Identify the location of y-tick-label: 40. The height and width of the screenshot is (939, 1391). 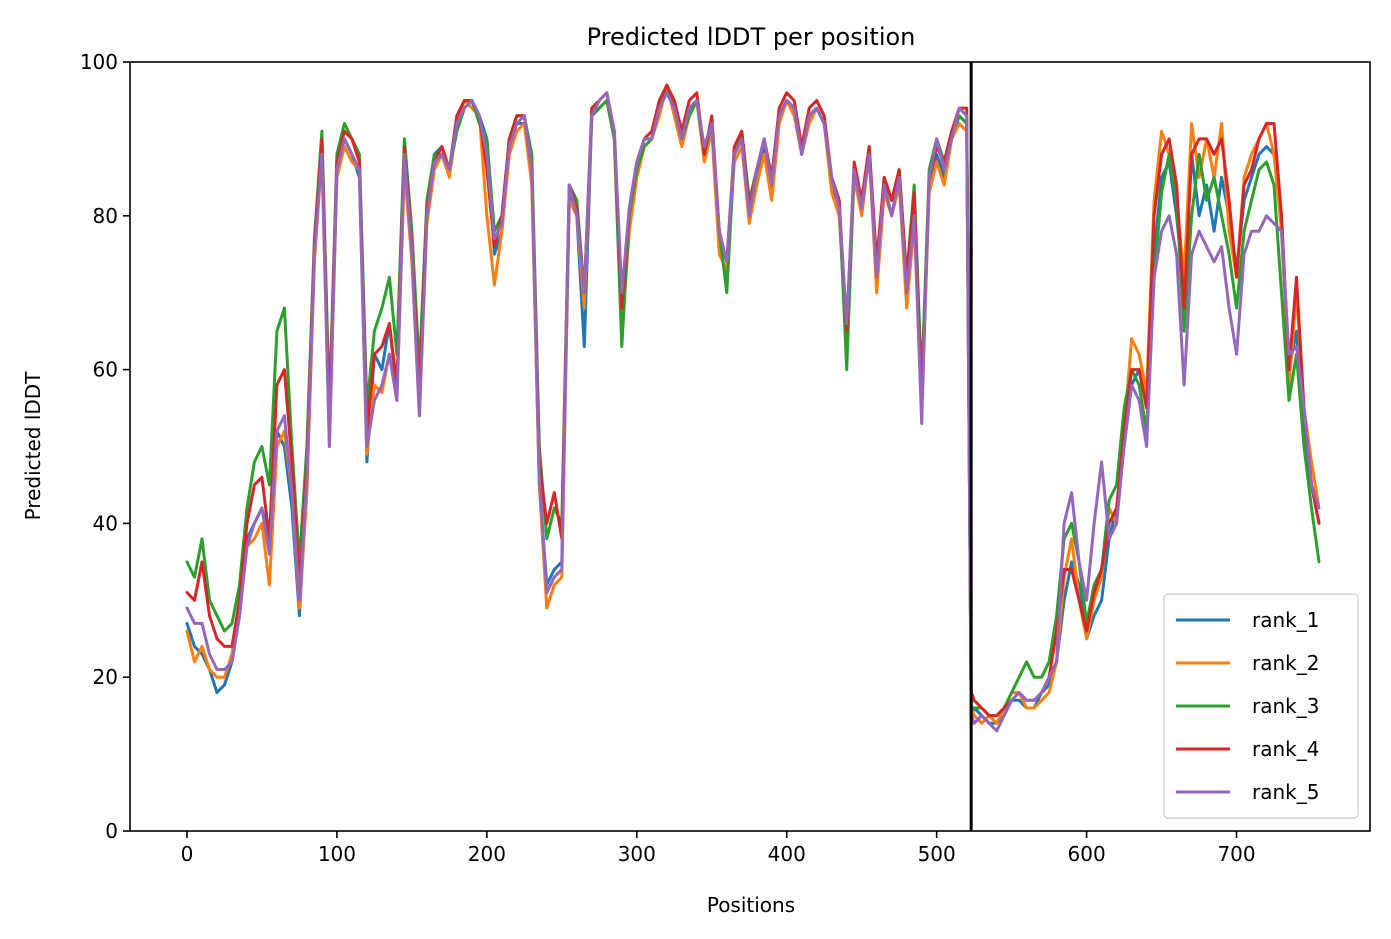
(105, 523).